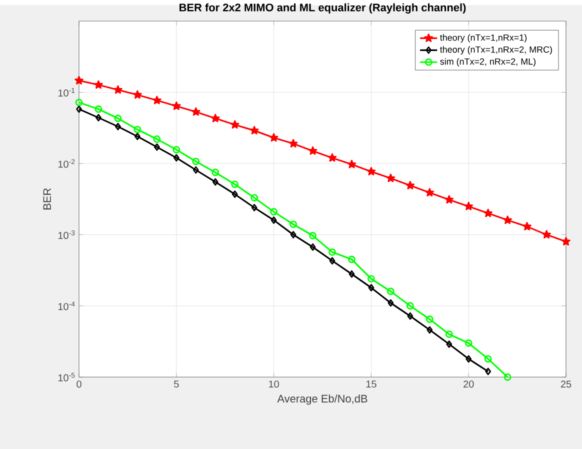 This screenshot has height=449, width=582. What do you see at coordinates (47, 199) in the screenshot?
I see `y-axis-title: BER` at bounding box center [47, 199].